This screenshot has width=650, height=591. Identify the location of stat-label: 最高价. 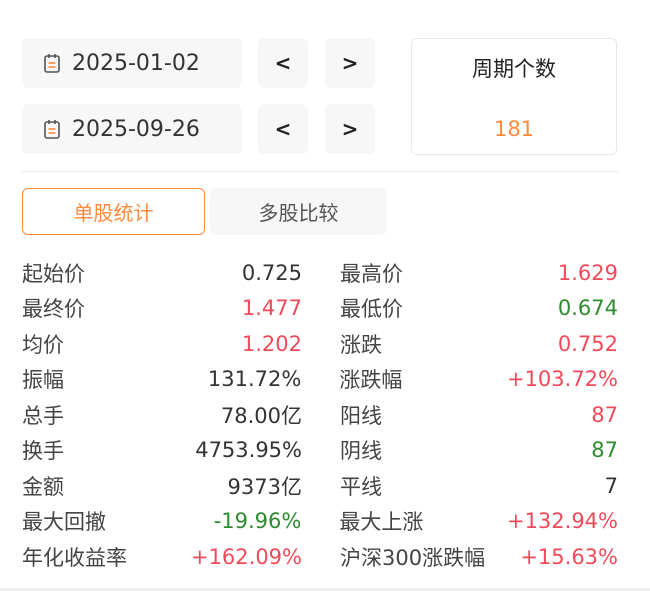
(371, 273).